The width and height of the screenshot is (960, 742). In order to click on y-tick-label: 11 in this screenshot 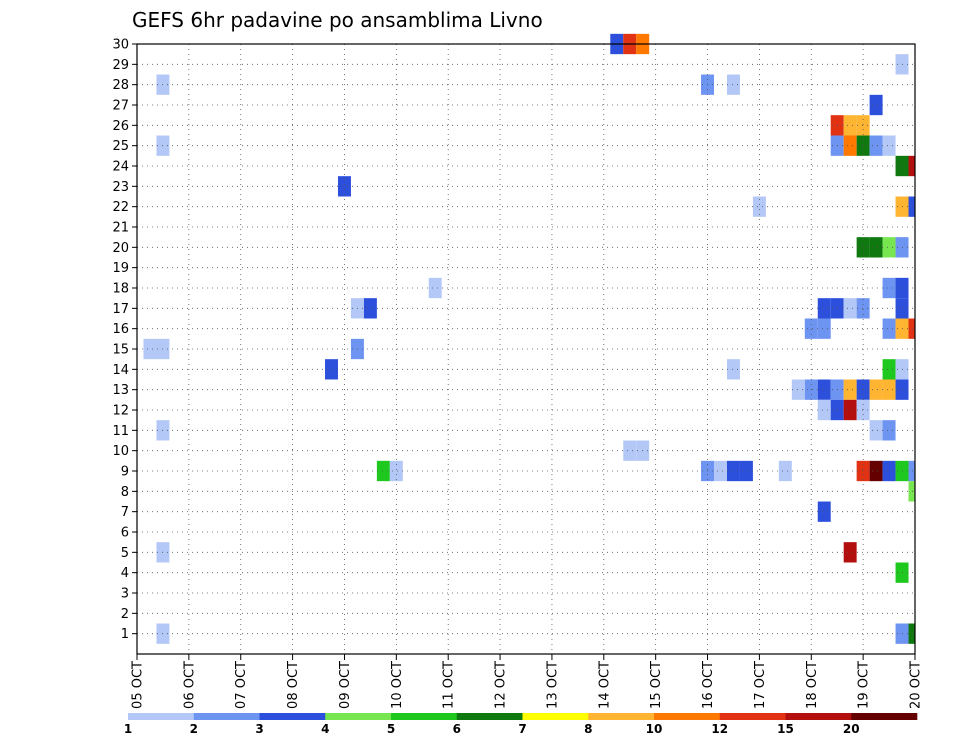, I will do `click(120, 431)`.